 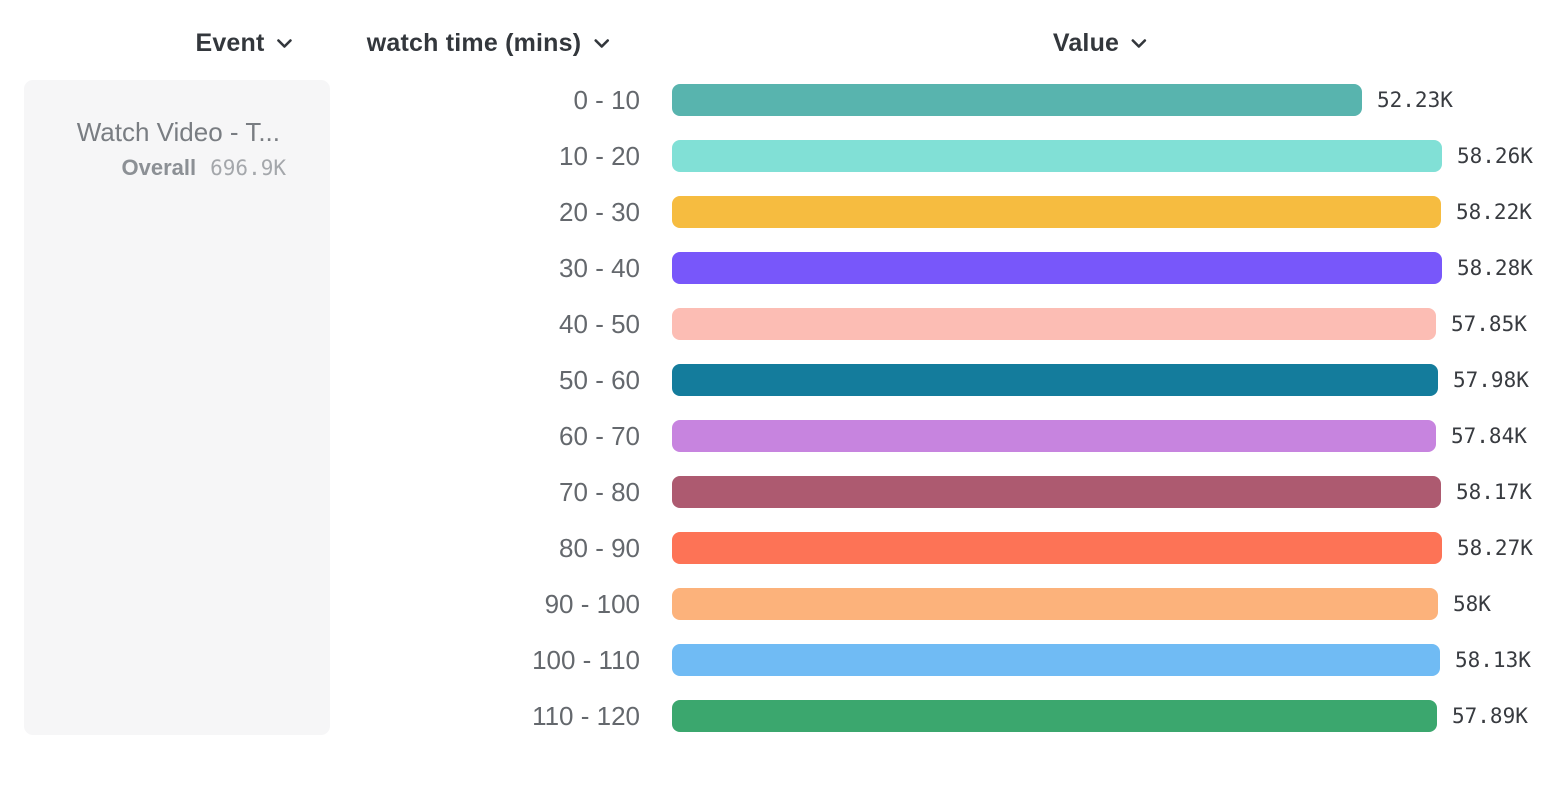 I want to click on column-header-value-label: Value, so click(x=1086, y=42).